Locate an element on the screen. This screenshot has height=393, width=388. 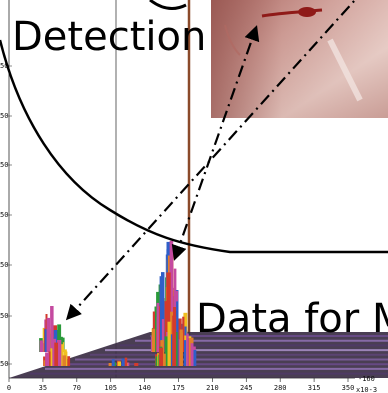
x-tick-label: 105 is located at coordinates (110, 388).